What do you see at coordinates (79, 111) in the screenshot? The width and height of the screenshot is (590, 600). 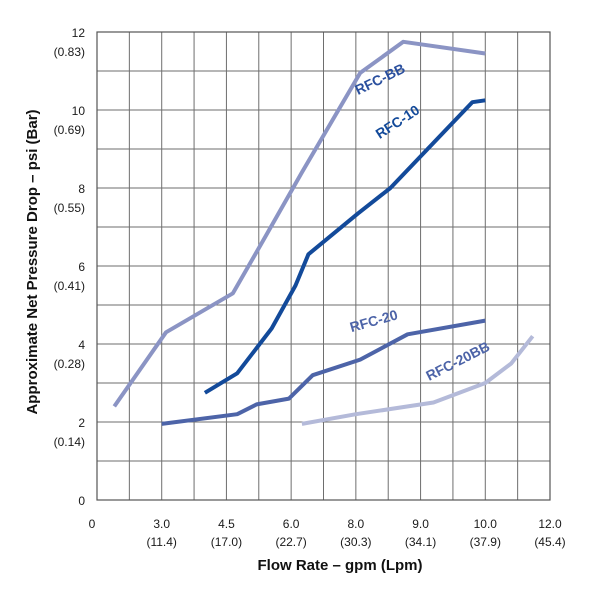 I see `y-tick-label-5: 10` at bounding box center [79, 111].